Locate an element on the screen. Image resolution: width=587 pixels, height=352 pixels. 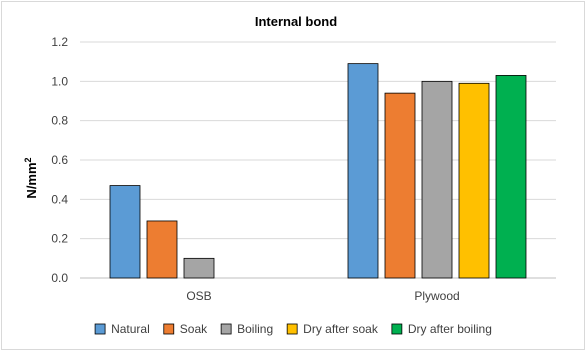
x-tick-label: OSB is located at coordinates (198, 296).